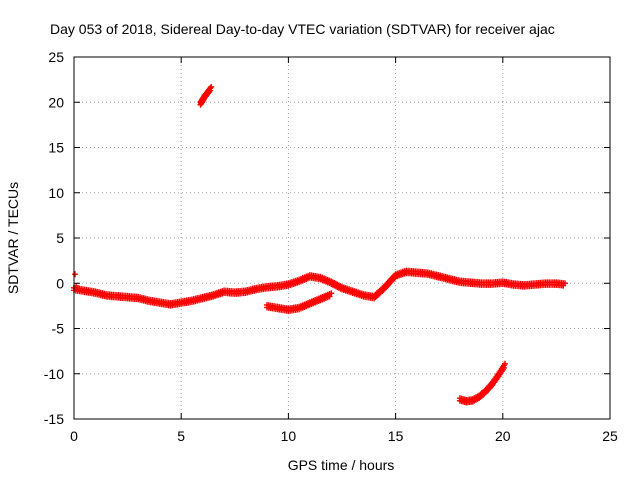 The height and width of the screenshot is (480, 640). What do you see at coordinates (56, 102) in the screenshot?
I see `y-tick-label: 20` at bounding box center [56, 102].